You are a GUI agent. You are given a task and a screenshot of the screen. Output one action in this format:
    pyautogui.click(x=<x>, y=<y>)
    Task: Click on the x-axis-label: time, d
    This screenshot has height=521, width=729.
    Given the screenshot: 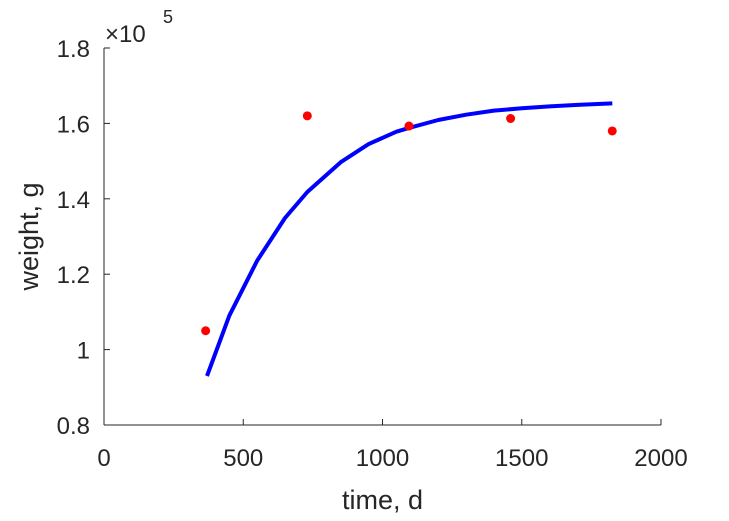 What is the action you would take?
    pyautogui.click(x=382, y=500)
    